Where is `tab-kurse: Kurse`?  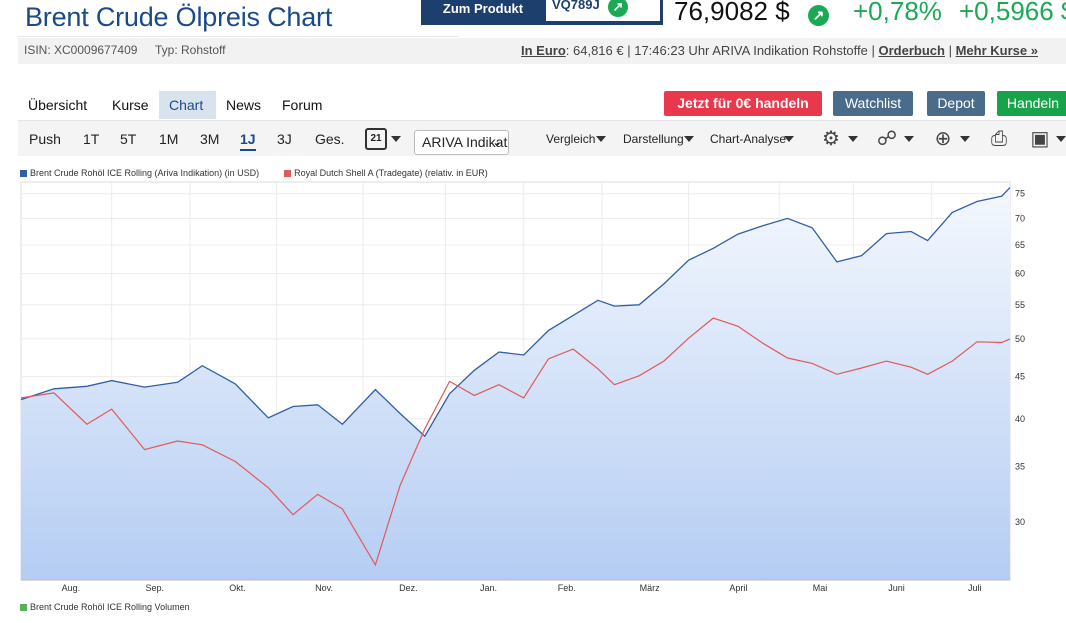 tab-kurse: Kurse is located at coordinates (130, 105).